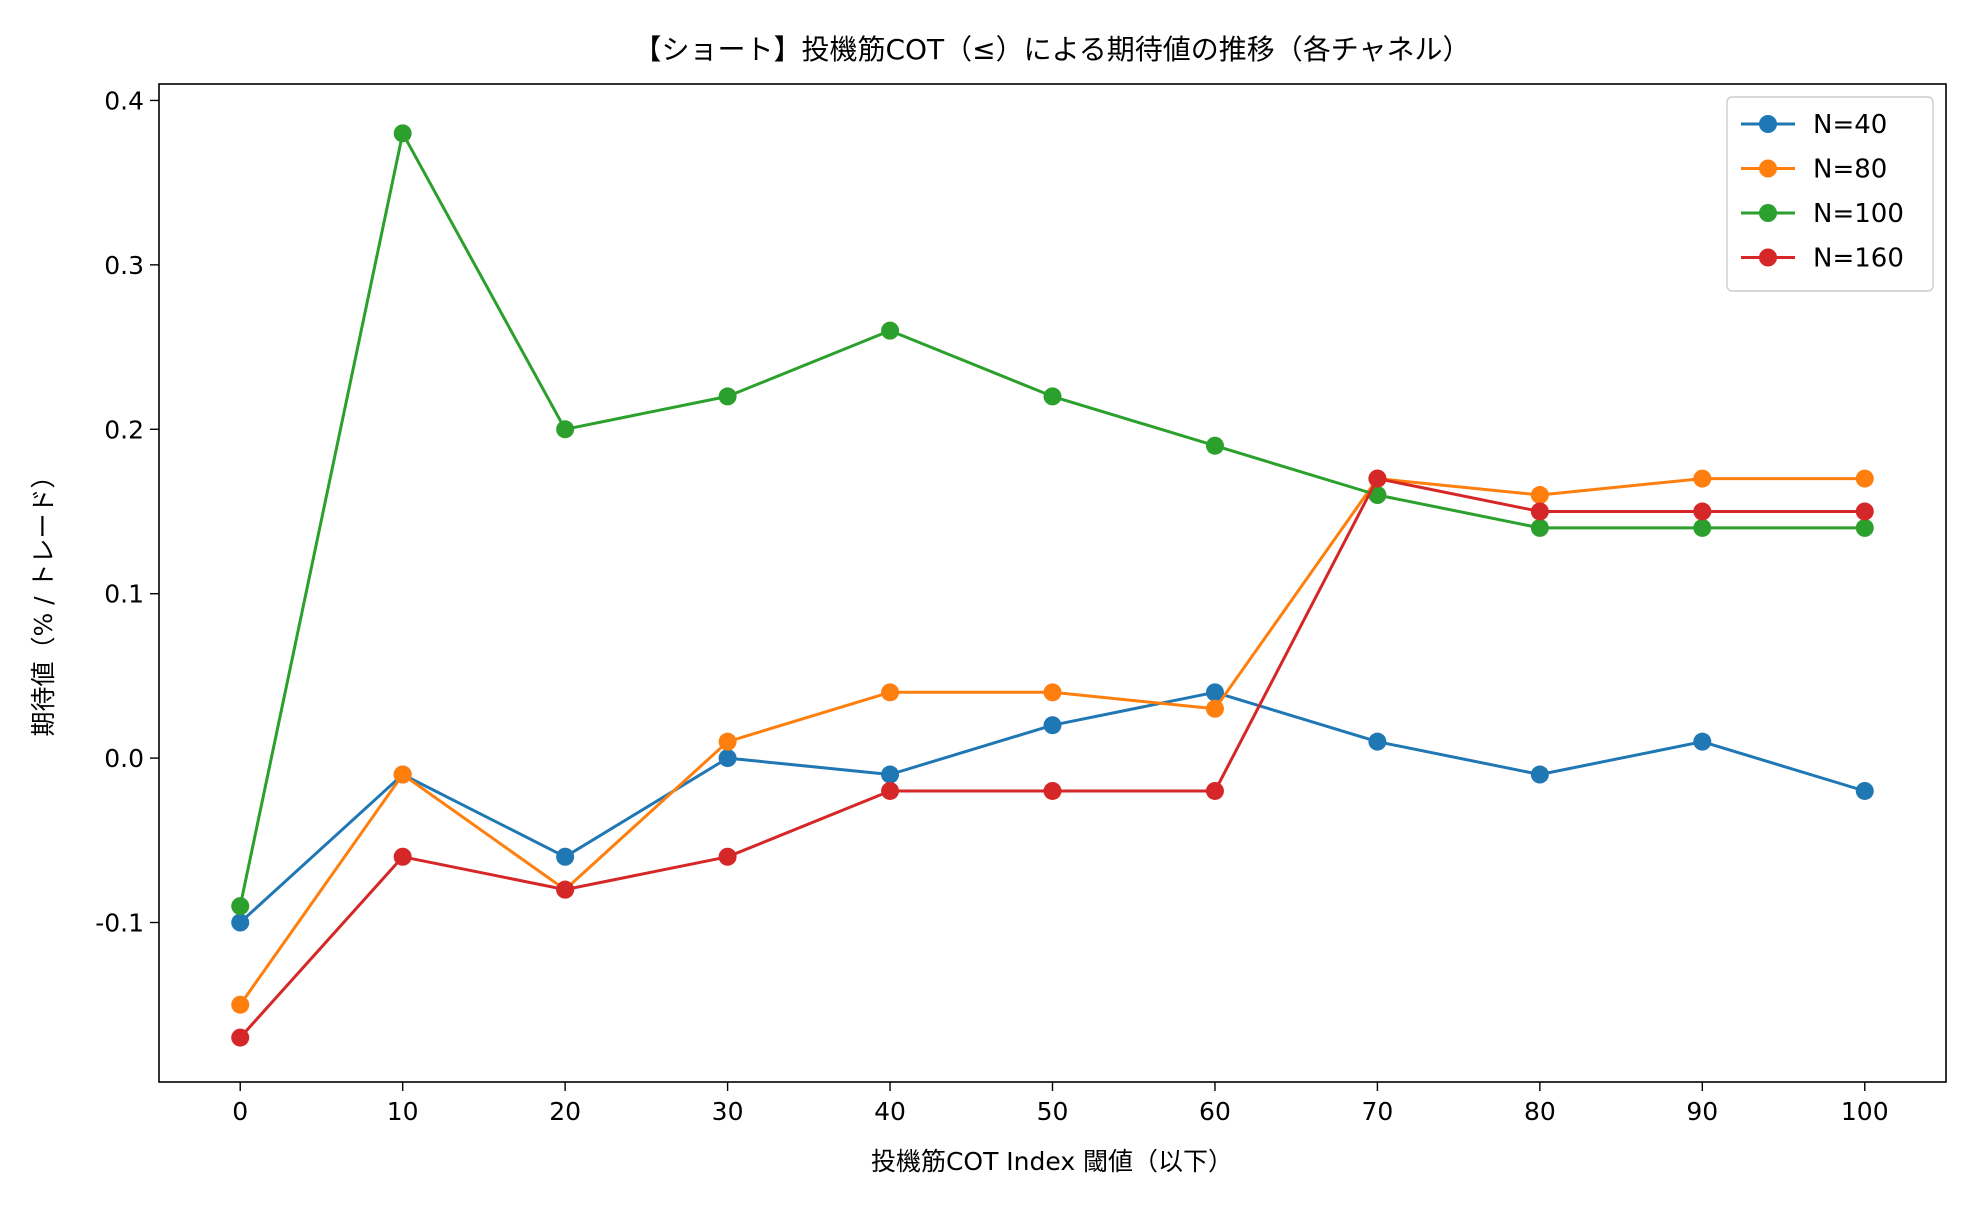 The image size is (1980, 1214). I want to click on y-tick-label: 0.4, so click(124, 100).